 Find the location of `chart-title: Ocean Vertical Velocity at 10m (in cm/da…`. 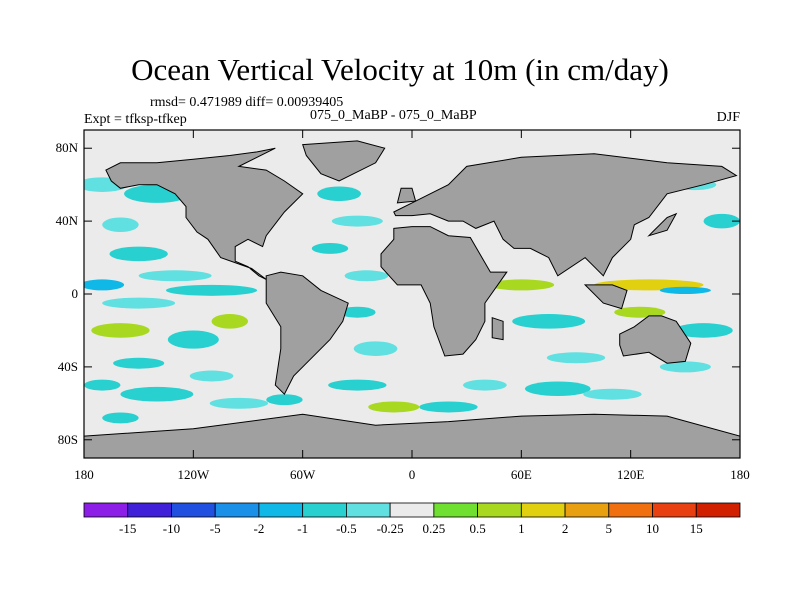

chart-title: Ocean Vertical Velocity at 10m (in cm/da… is located at coordinates (400, 69).